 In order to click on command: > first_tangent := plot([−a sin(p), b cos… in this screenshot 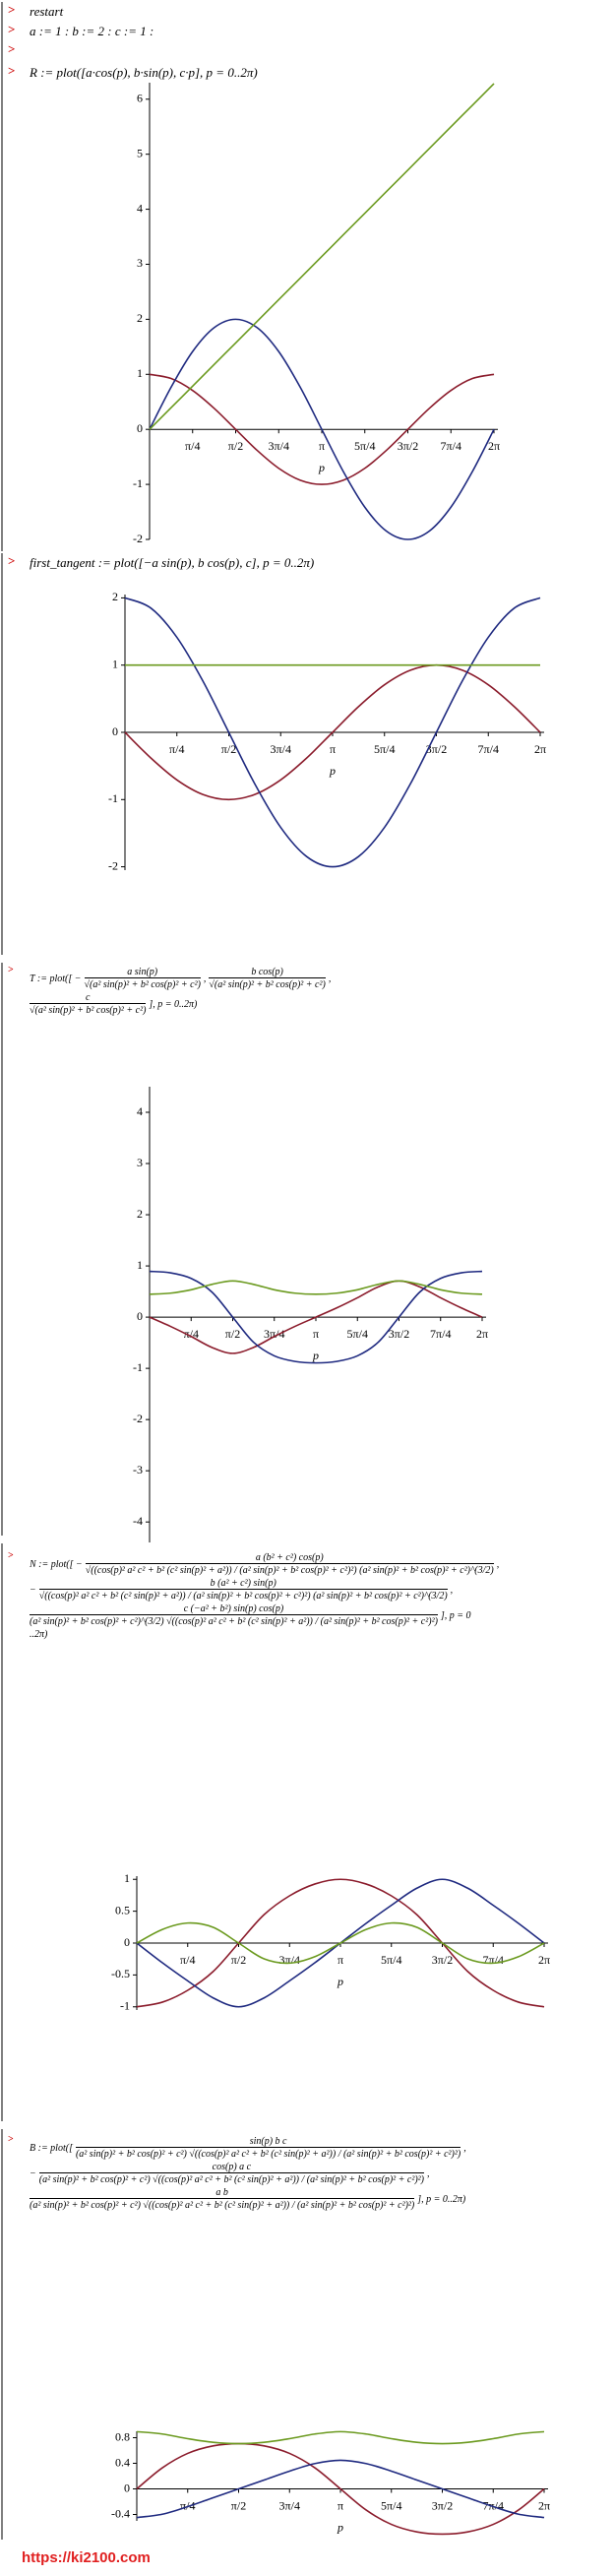, I will do `click(309, 563)`.